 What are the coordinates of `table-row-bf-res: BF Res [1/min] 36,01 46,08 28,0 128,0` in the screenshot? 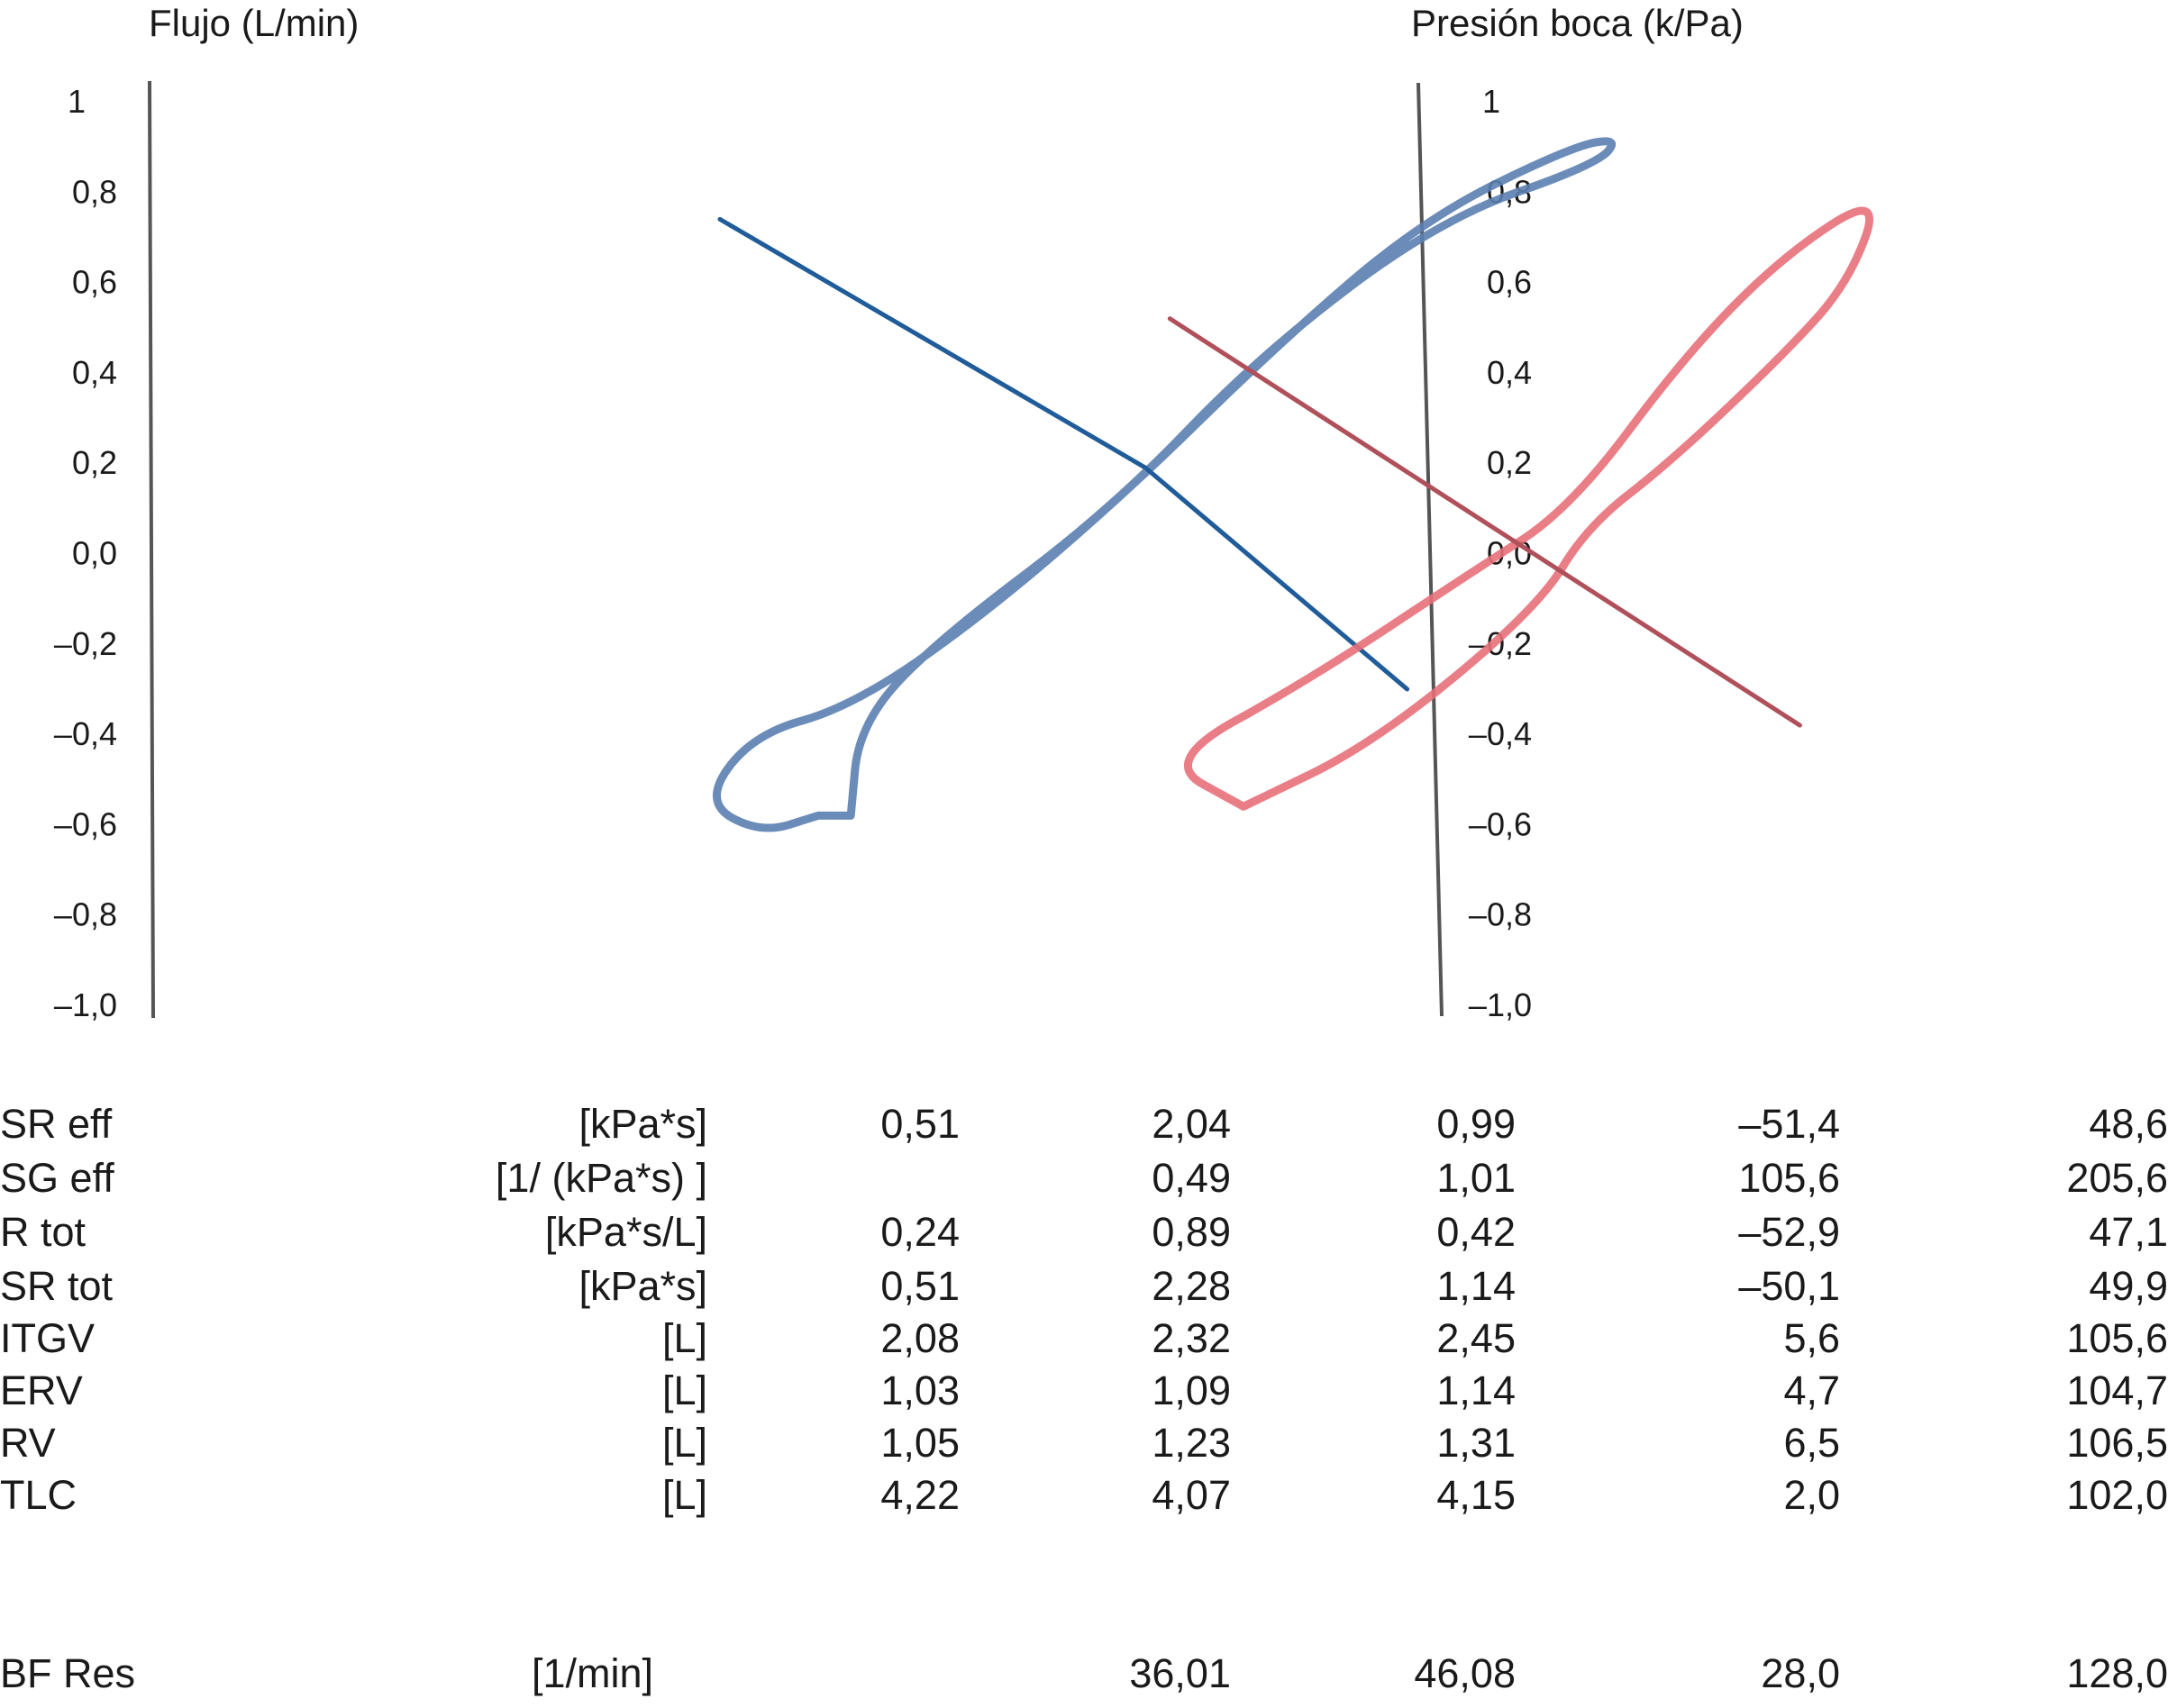 It's located at (1084, 1675).